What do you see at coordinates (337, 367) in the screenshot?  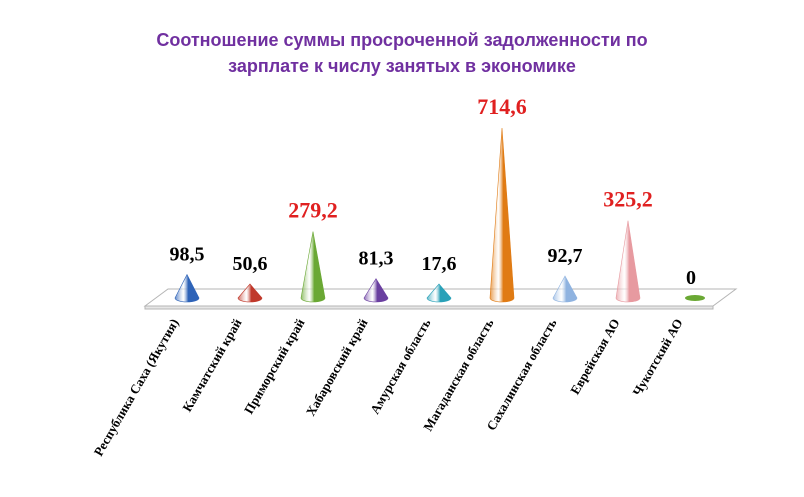 I see `category-label-3: Хабаровский край` at bounding box center [337, 367].